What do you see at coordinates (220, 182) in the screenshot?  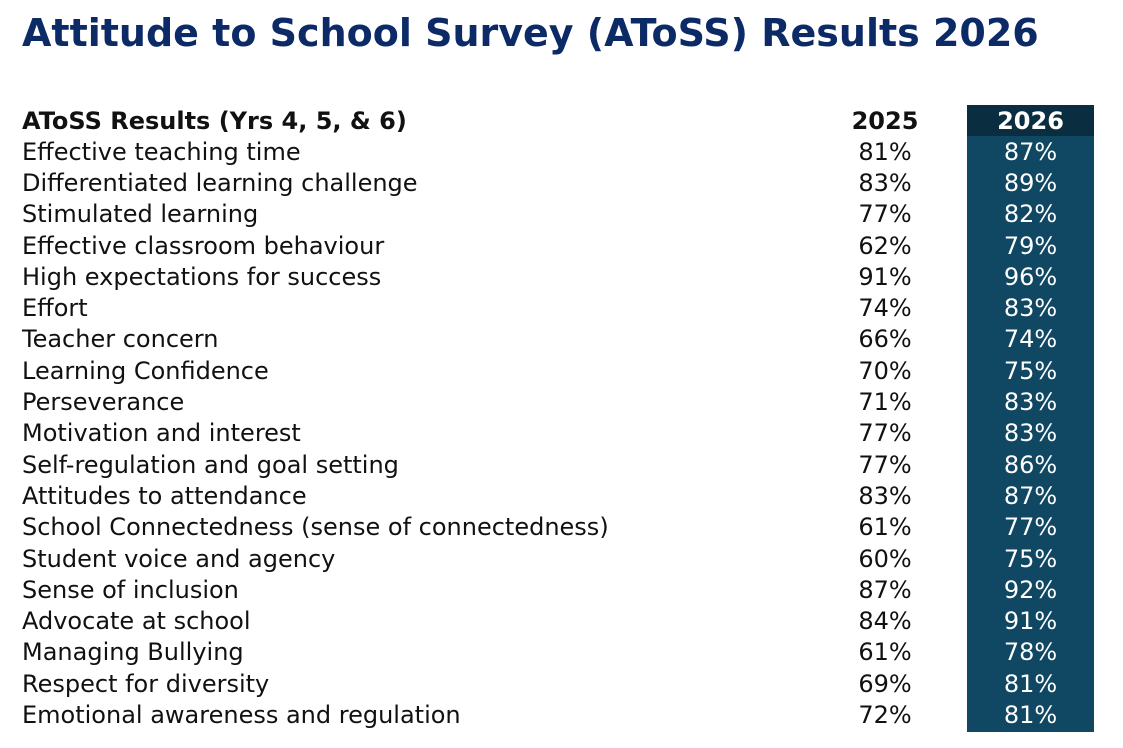 I see `row-label: Differentiated learning challenge` at bounding box center [220, 182].